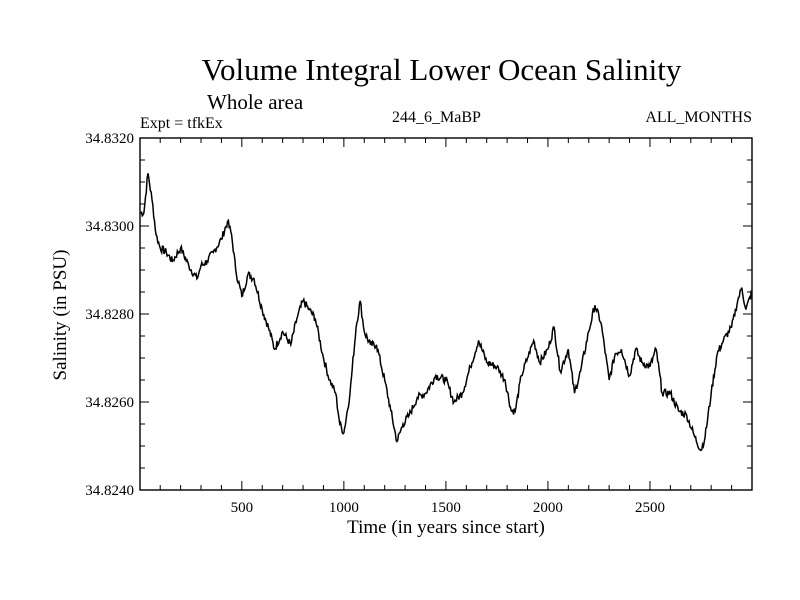 Image resolution: width=800 pixels, height=600 pixels. Describe the element at coordinates (109, 227) in the screenshot. I see `y-tick-label: 34.8300` at that location.